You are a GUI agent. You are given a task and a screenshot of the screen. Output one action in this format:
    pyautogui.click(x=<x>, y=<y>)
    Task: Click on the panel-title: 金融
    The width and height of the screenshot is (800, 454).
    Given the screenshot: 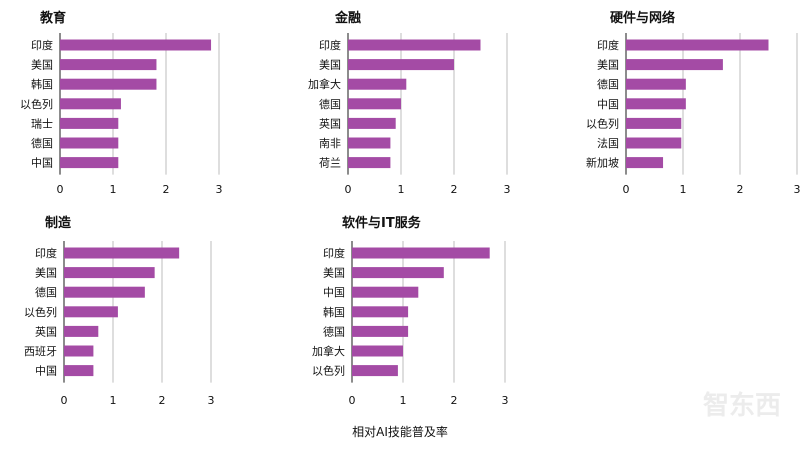 What is the action you would take?
    pyautogui.click(x=347, y=18)
    